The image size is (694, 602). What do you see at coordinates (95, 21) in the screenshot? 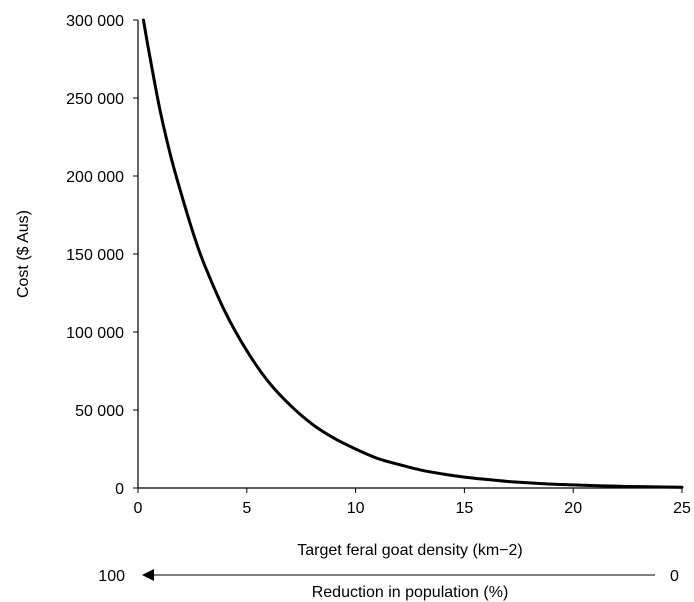
I see `y-tick-label: 300 000` at bounding box center [95, 21].